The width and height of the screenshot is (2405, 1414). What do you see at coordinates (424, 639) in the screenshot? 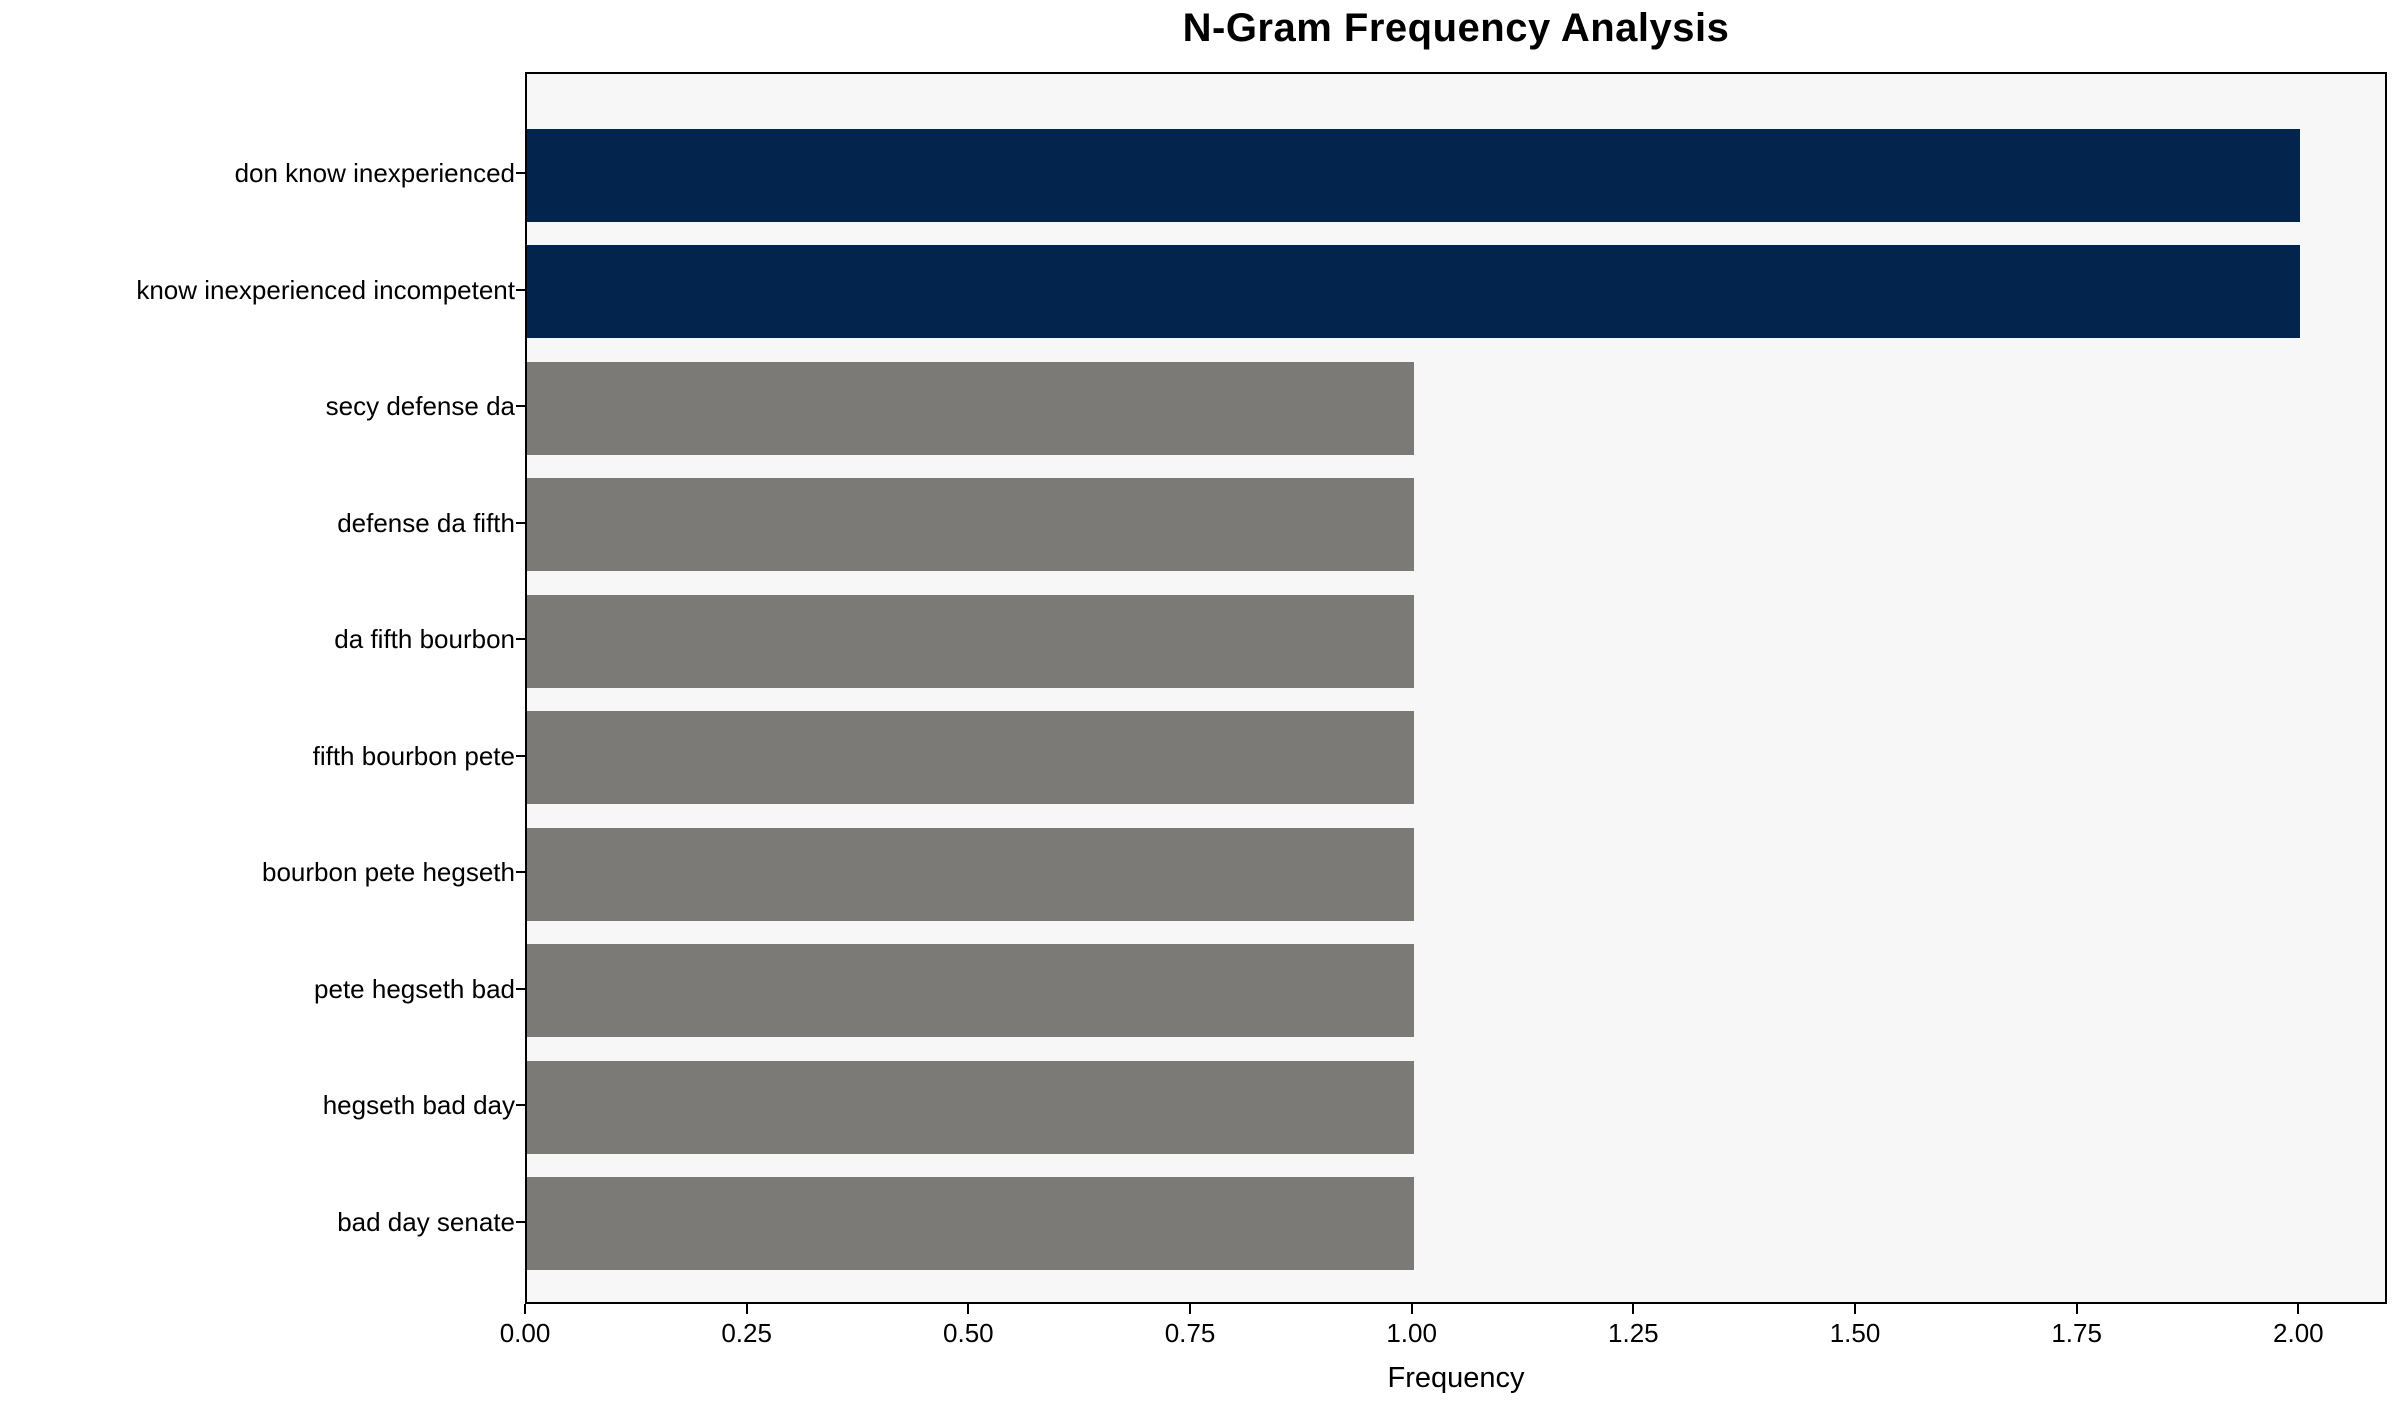
I see `y-tick-label: da fifth bourbon` at bounding box center [424, 639].